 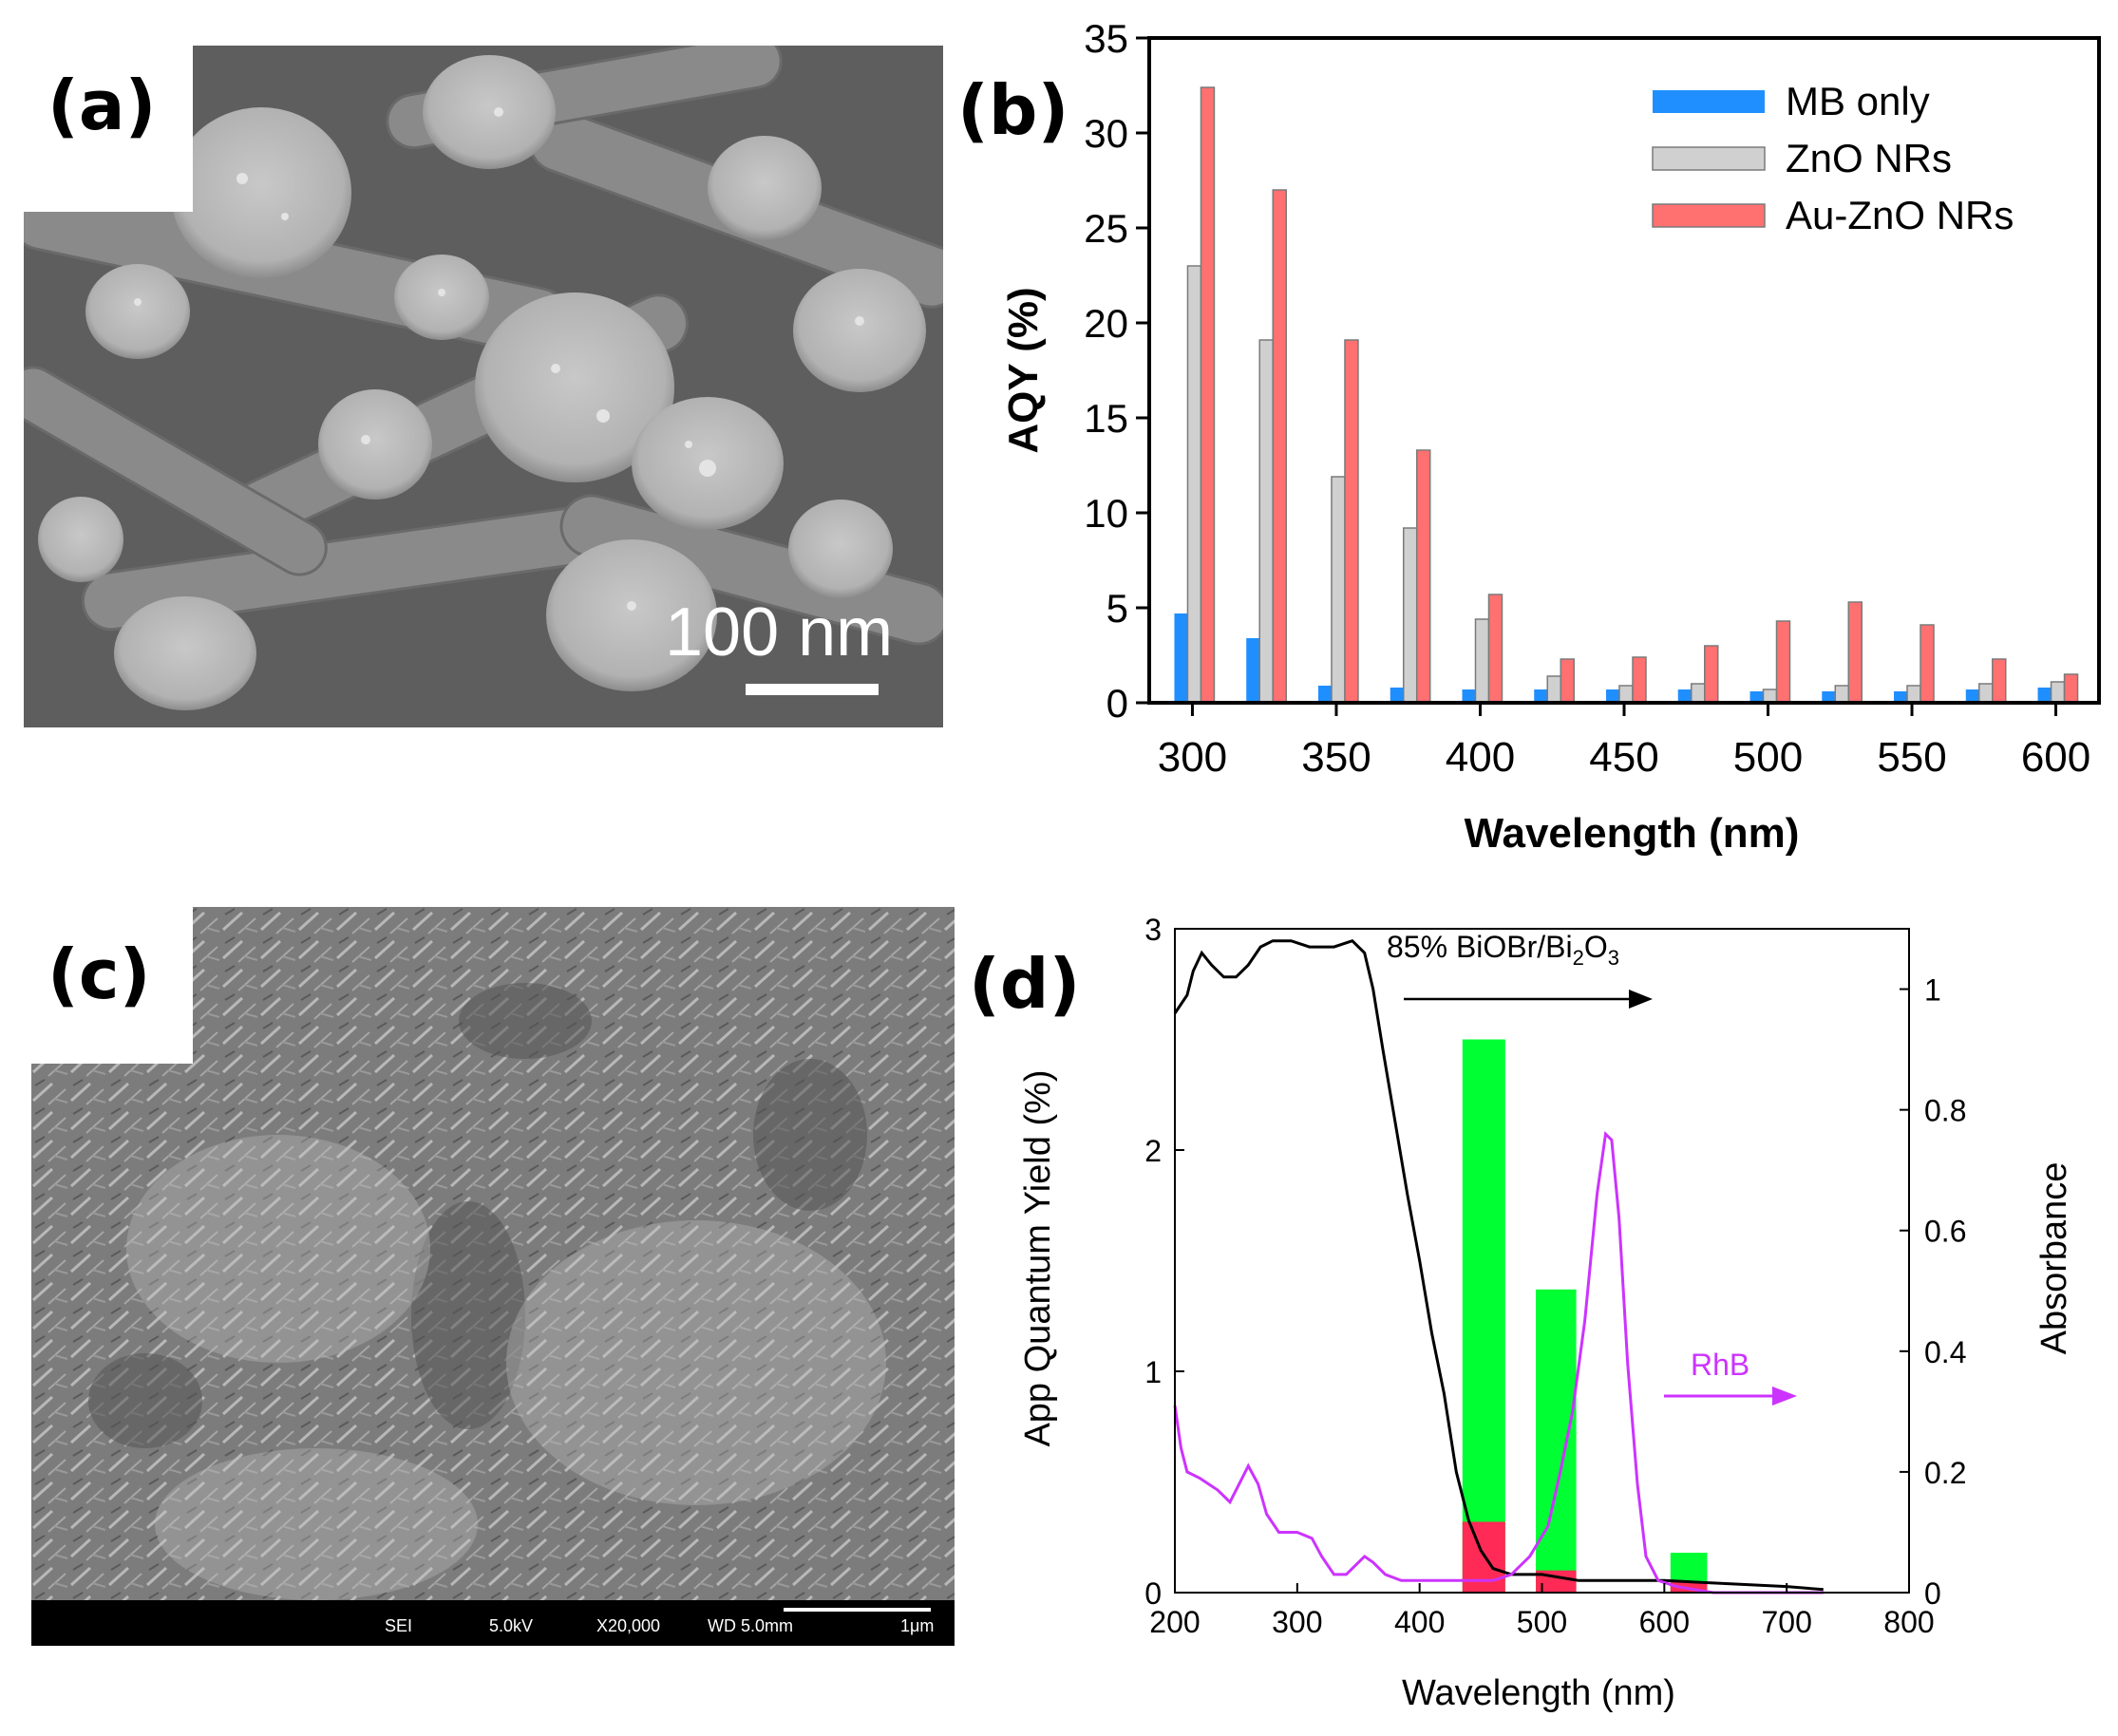 I want to click on y-tick-label: 10, so click(x=1106, y=513).